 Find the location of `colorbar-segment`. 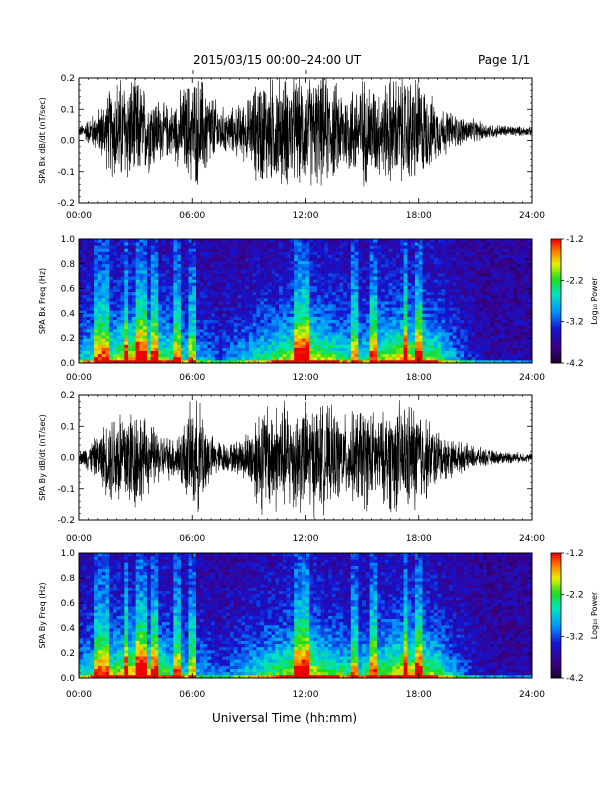

colorbar-segment is located at coordinates (556, 330).